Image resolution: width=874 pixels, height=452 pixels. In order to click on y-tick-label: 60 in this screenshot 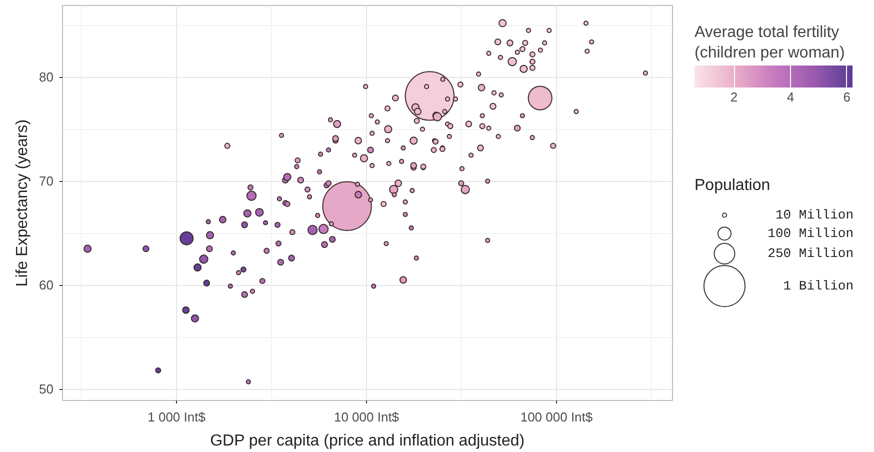, I will do `click(46, 285)`.